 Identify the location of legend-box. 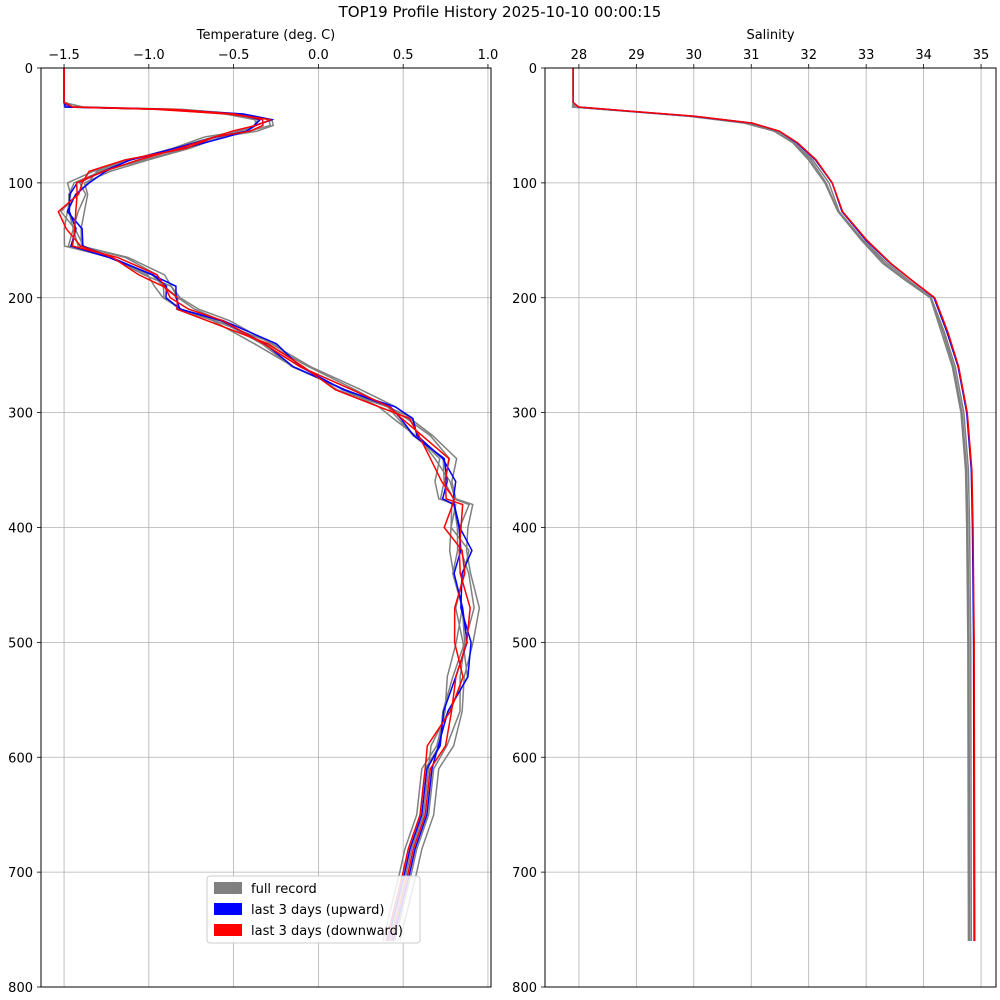
(313, 909).